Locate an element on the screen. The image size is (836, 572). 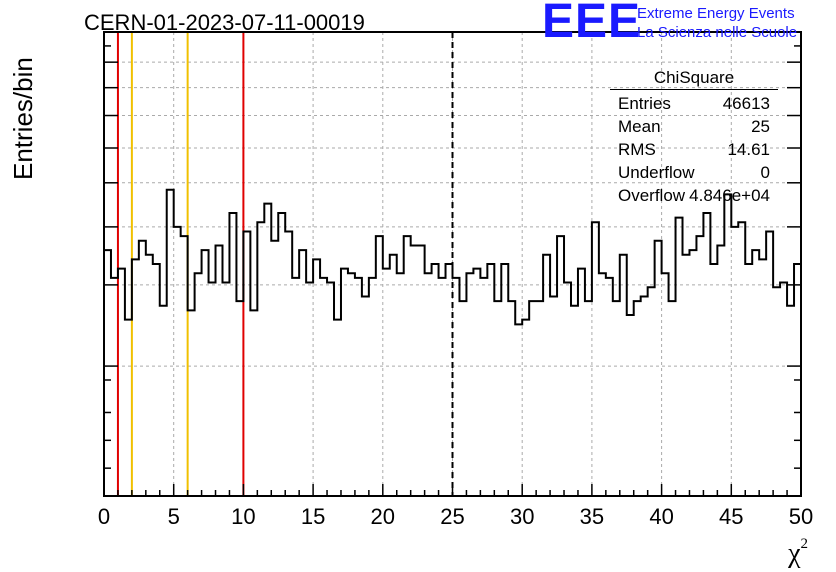
y-axis-label: Entries/bin is located at coordinates (23, 118).